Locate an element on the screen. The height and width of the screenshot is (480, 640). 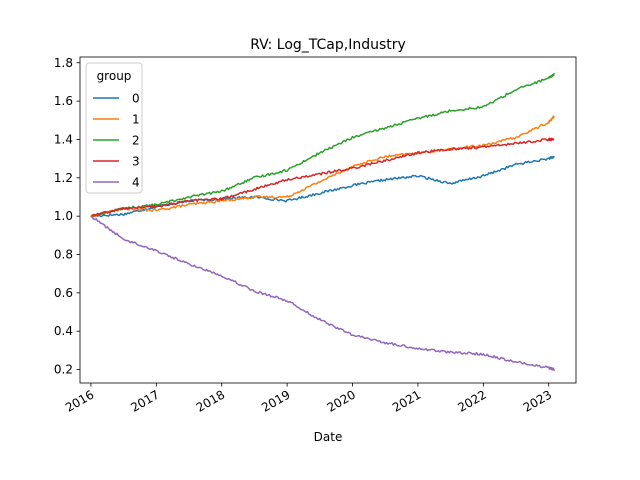
x-axis-label: Date is located at coordinates (328, 437).